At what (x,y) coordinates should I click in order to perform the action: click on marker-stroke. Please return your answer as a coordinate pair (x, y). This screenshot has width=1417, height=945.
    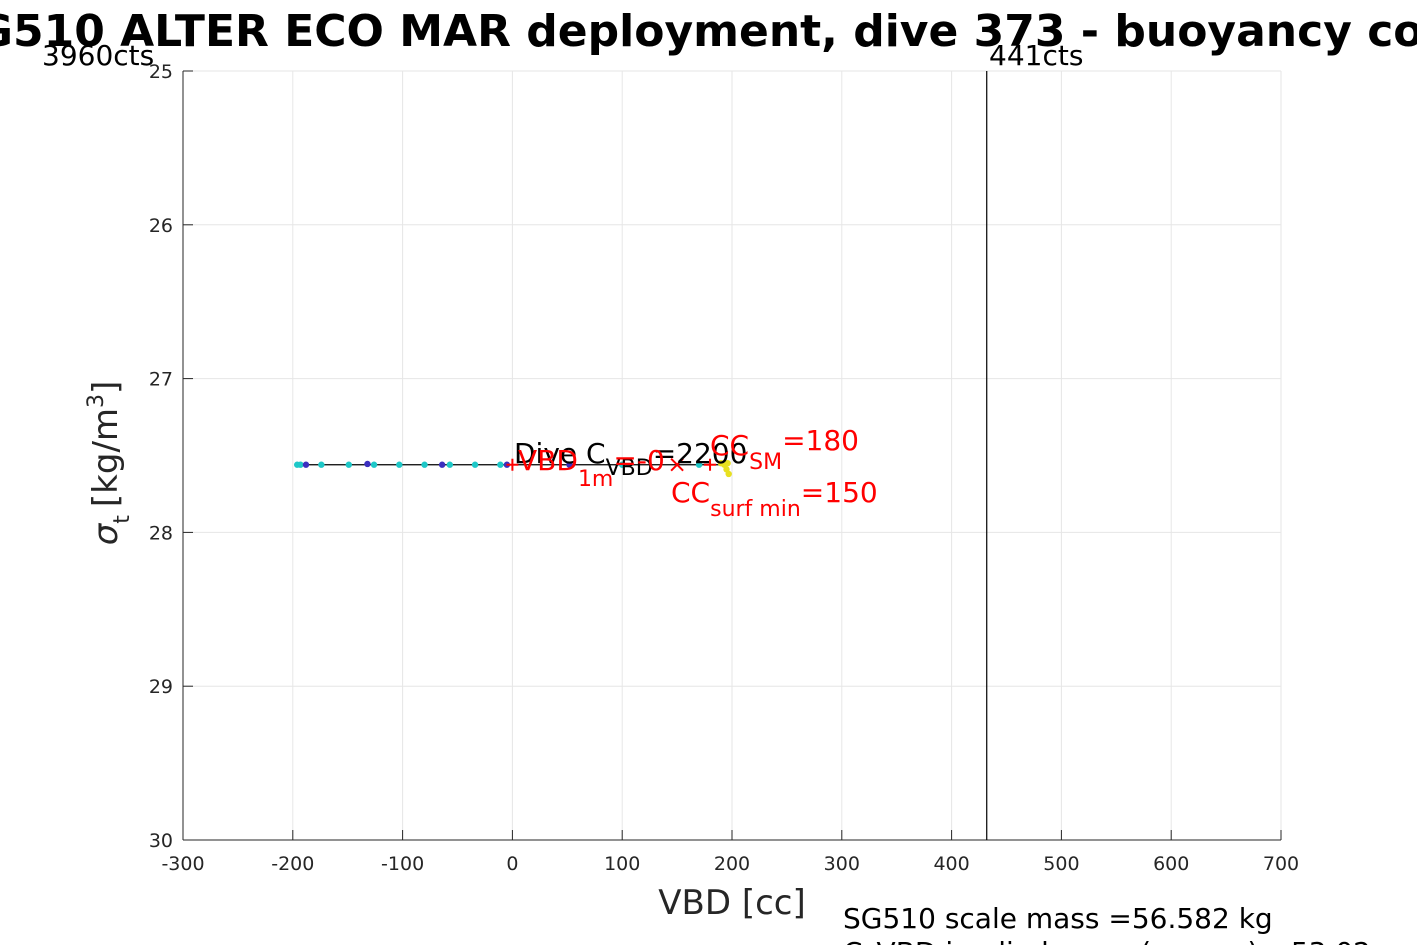
    Looking at the image, I should click on (677, 465).